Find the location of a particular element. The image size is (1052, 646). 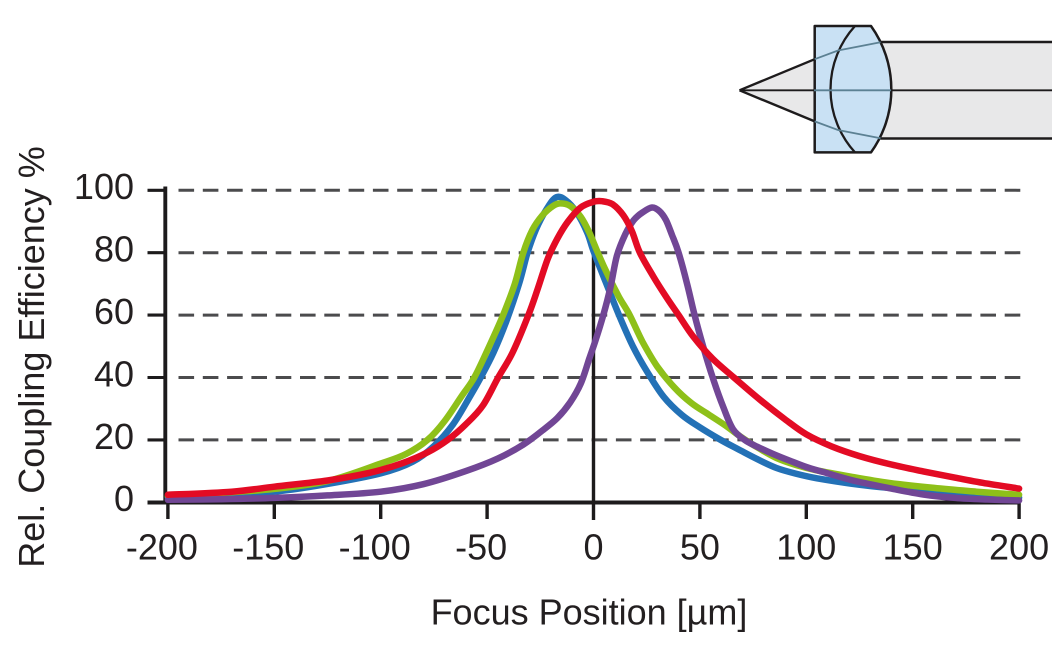

svg-text: -50 is located at coordinates (481, 547).